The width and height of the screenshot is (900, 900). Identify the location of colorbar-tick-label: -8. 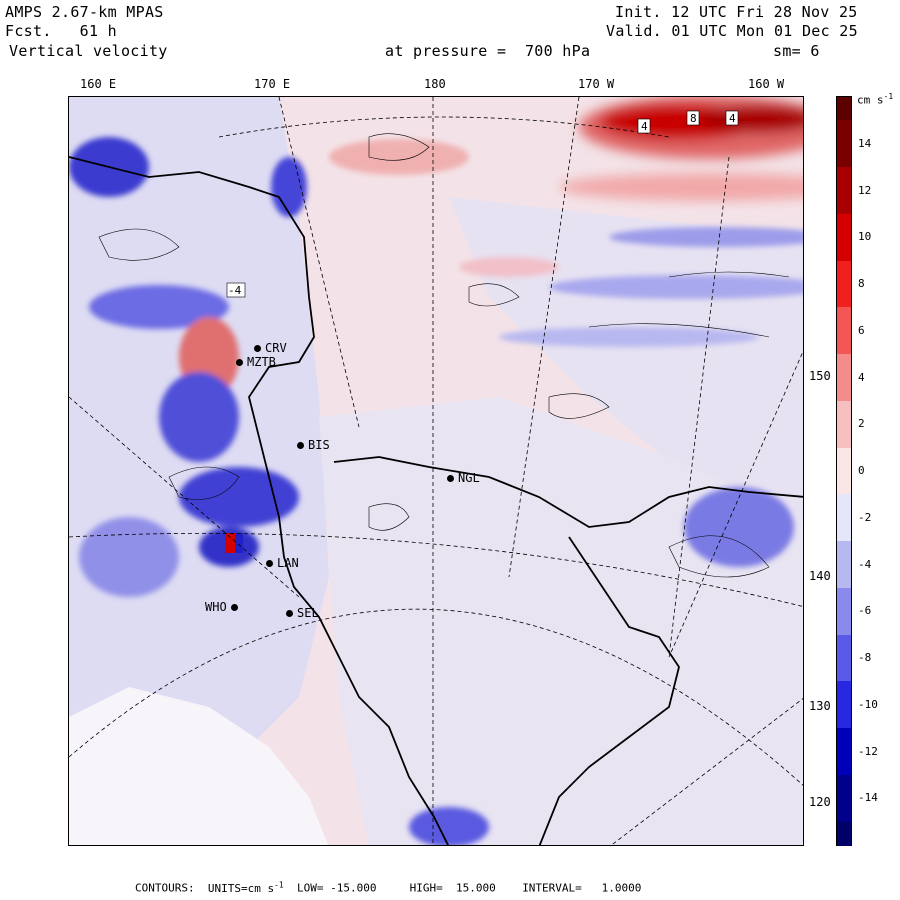
(865, 657).